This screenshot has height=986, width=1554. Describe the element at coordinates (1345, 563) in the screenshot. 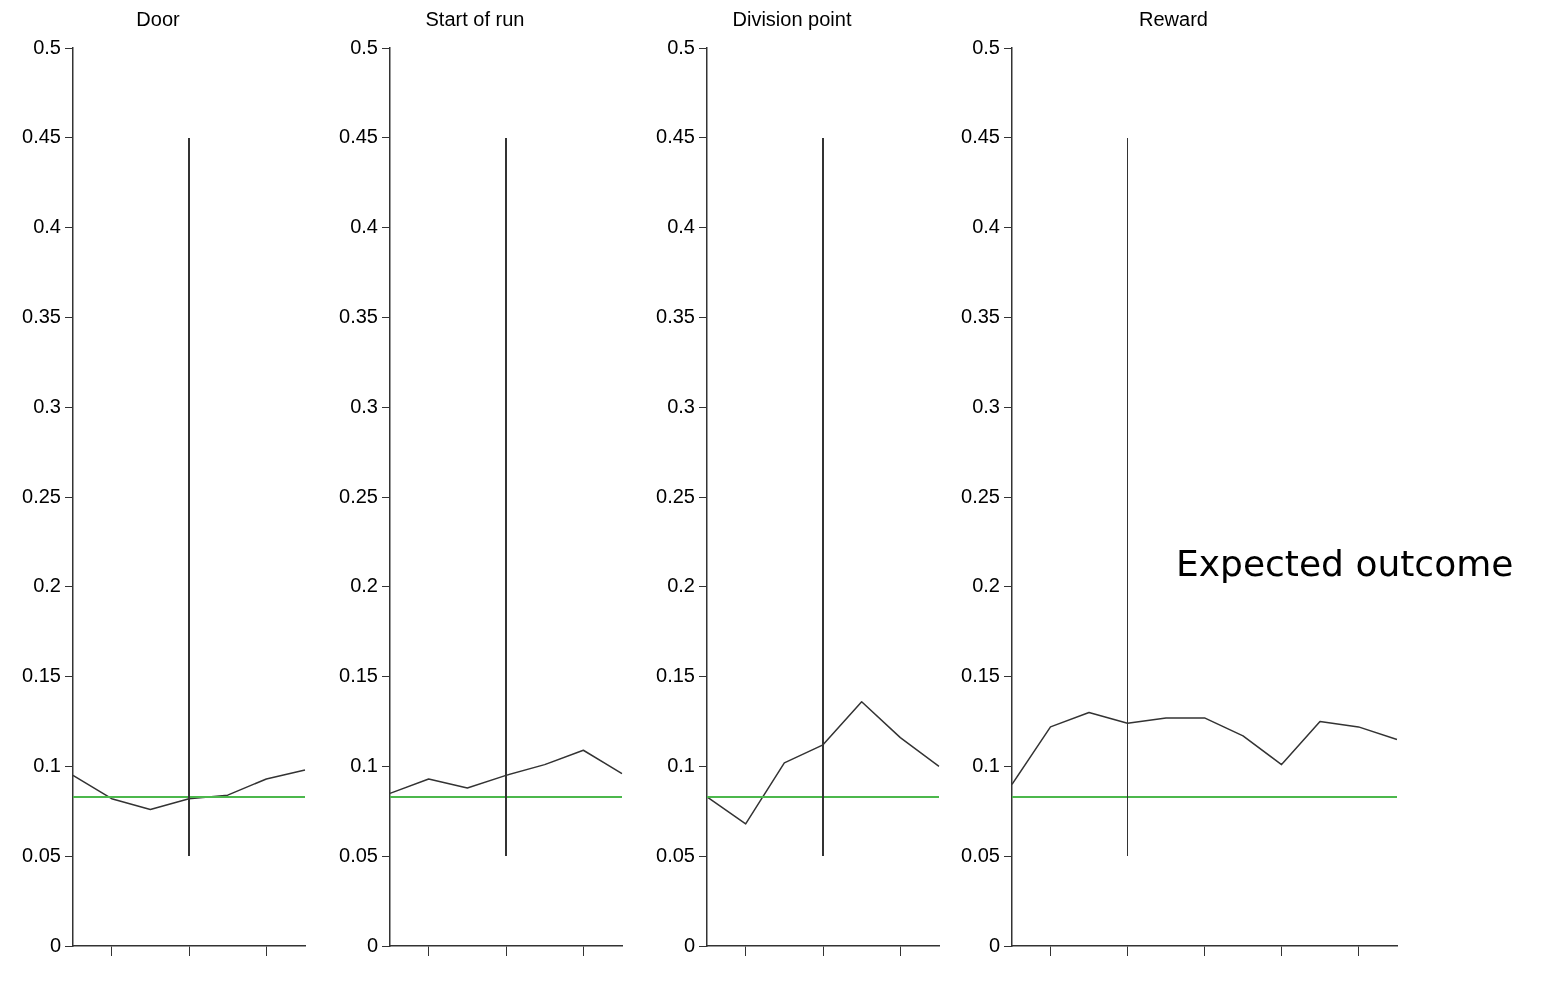

I see `annotation: Expected outcome` at that location.